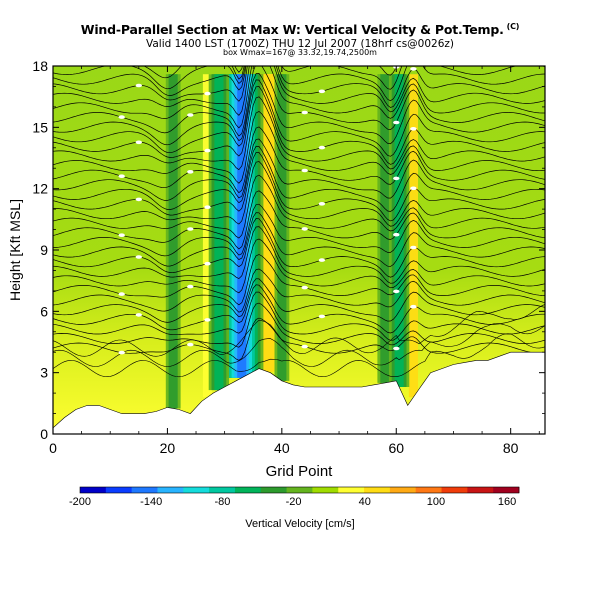 Image resolution: width=600 pixels, height=600 pixels. I want to click on x-tick-label: 20, so click(168, 448).